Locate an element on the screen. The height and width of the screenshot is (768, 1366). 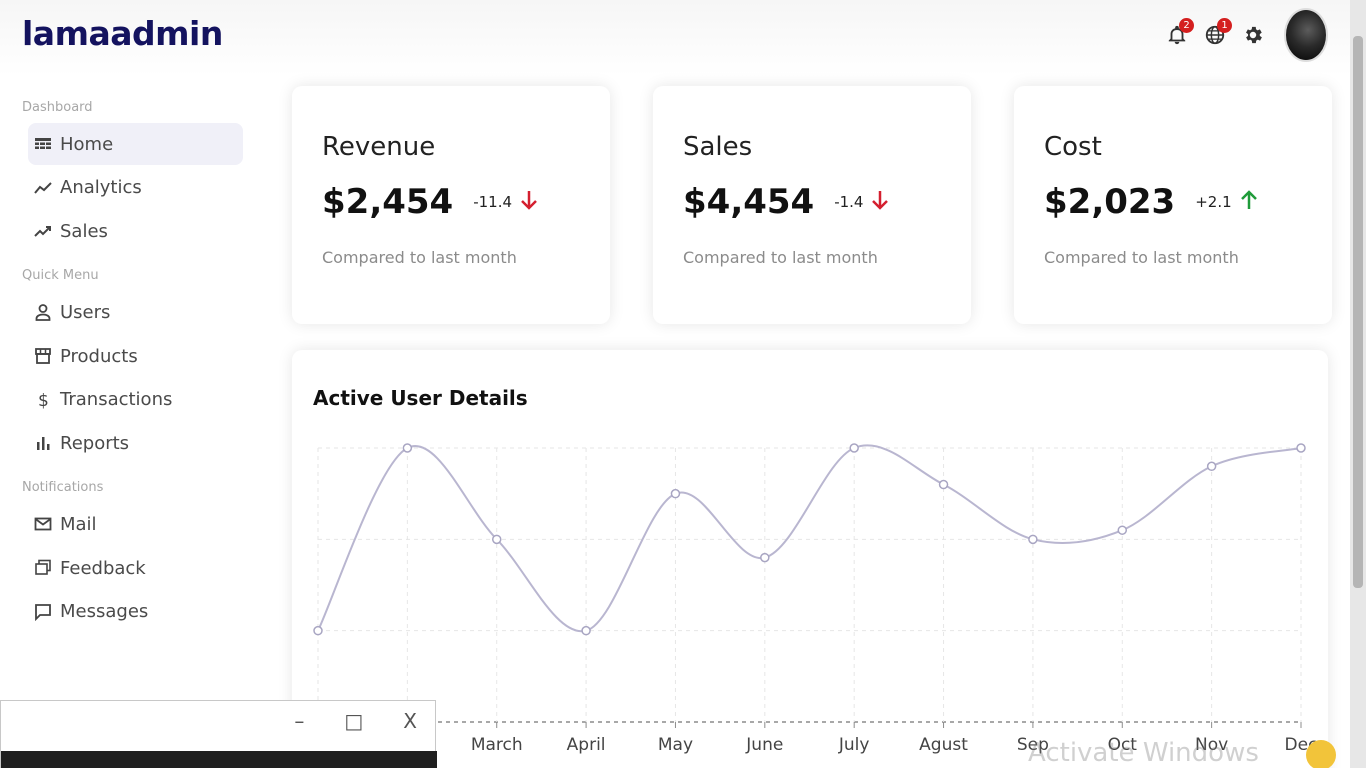
sidebar-item-products: Products is located at coordinates (135, 356).